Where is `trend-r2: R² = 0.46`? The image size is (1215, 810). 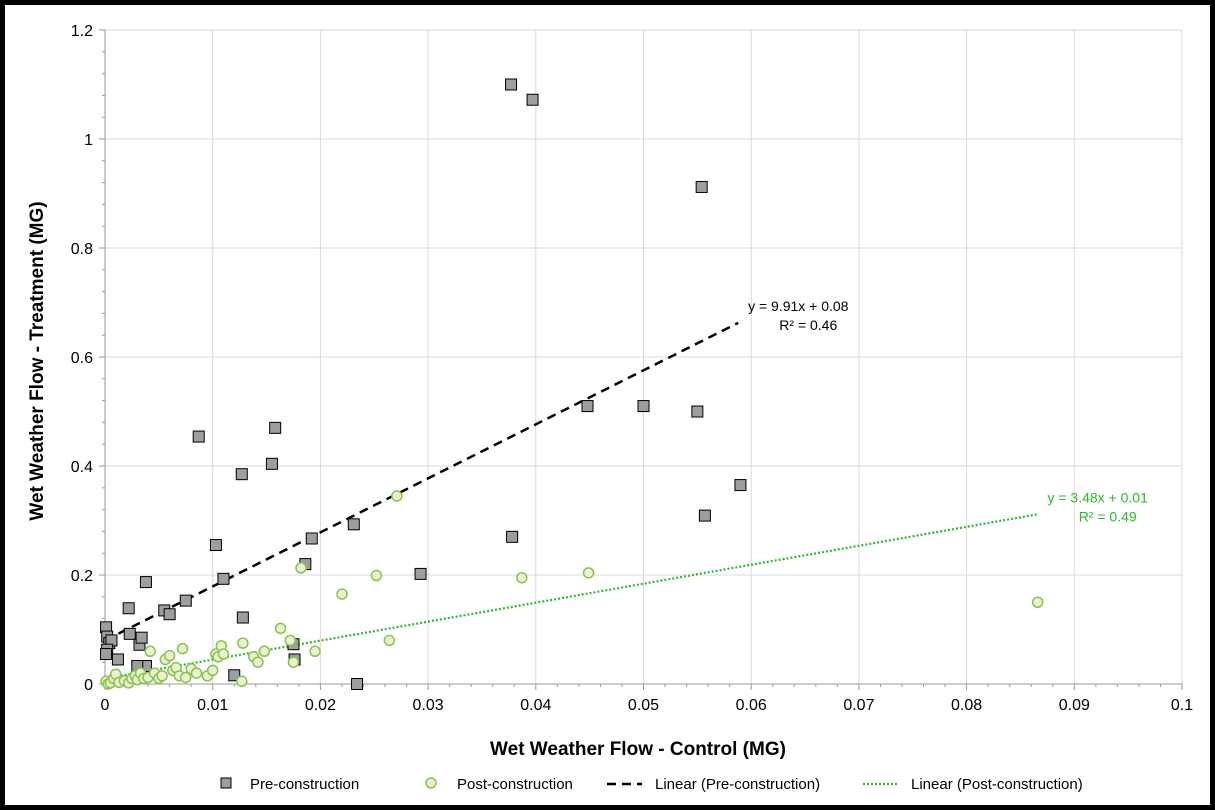 trend-r2: R² = 0.46 is located at coordinates (808, 325).